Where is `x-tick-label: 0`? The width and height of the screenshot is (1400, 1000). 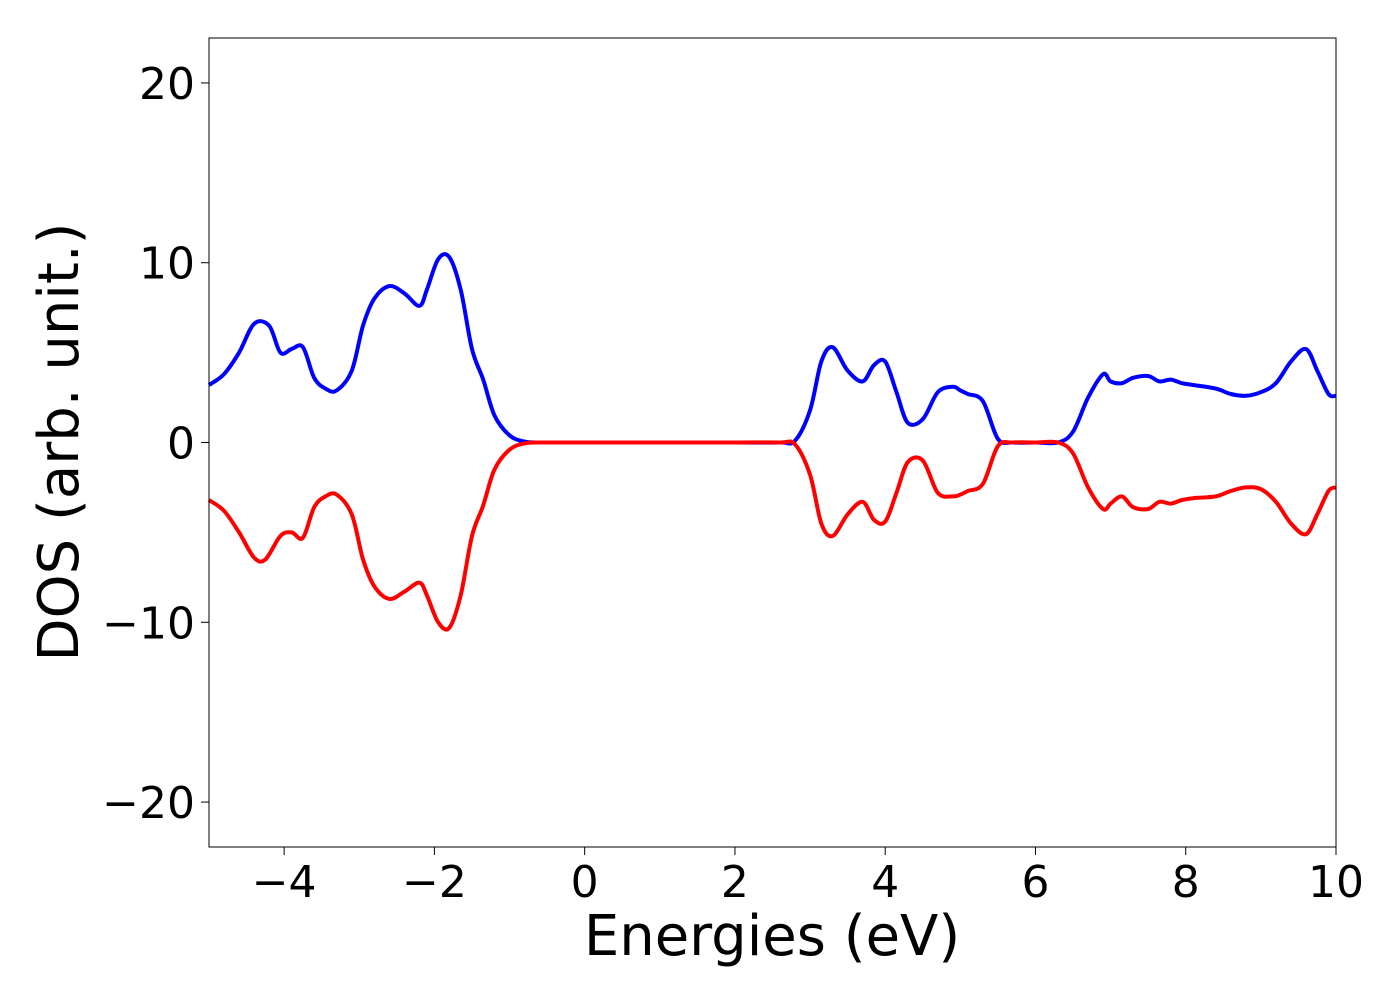
x-tick-label: 0 is located at coordinates (585, 882).